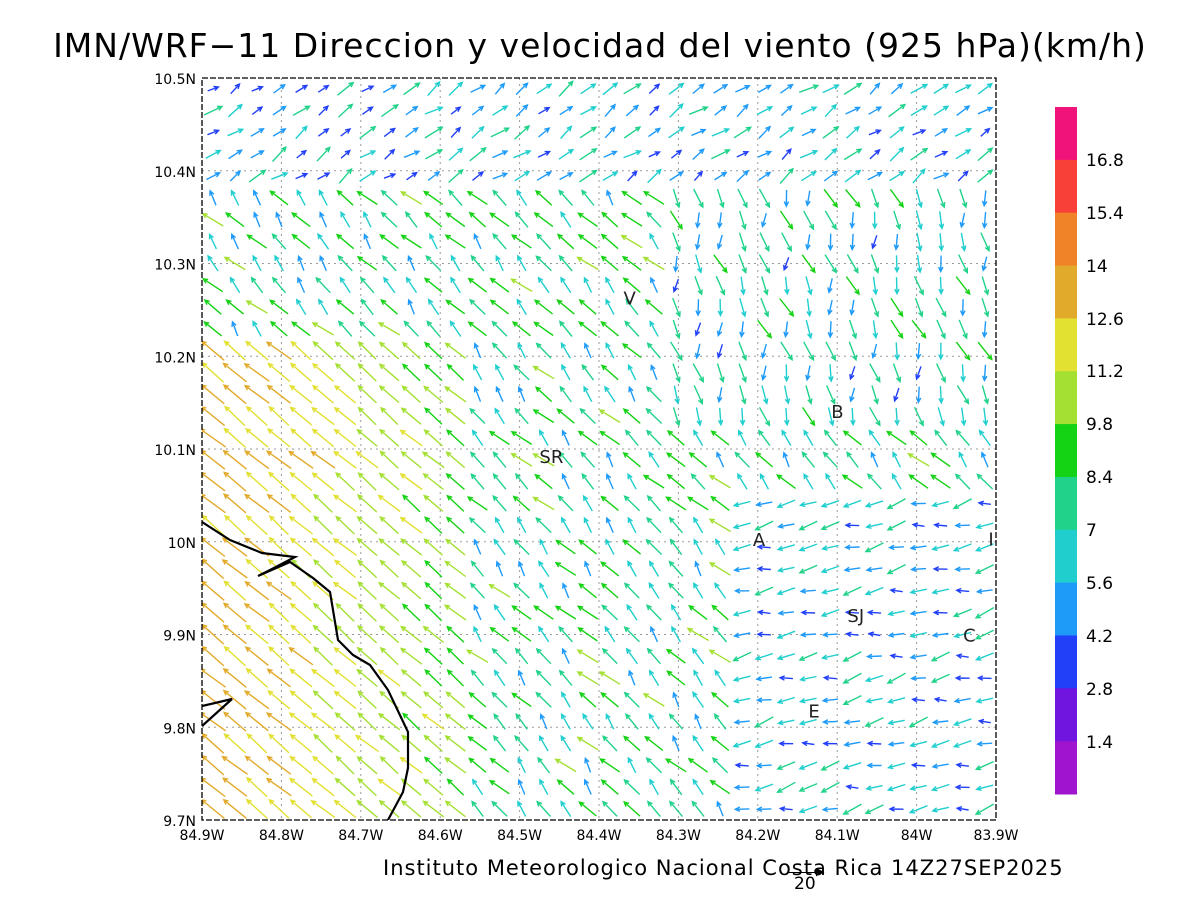  What do you see at coordinates (175, 266) in the screenshot?
I see `lat-tick-label: 10.3N` at bounding box center [175, 266].